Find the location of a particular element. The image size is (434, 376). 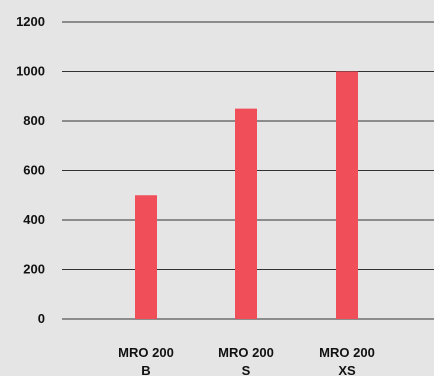

y-tick-label: 200 is located at coordinates (34, 269).